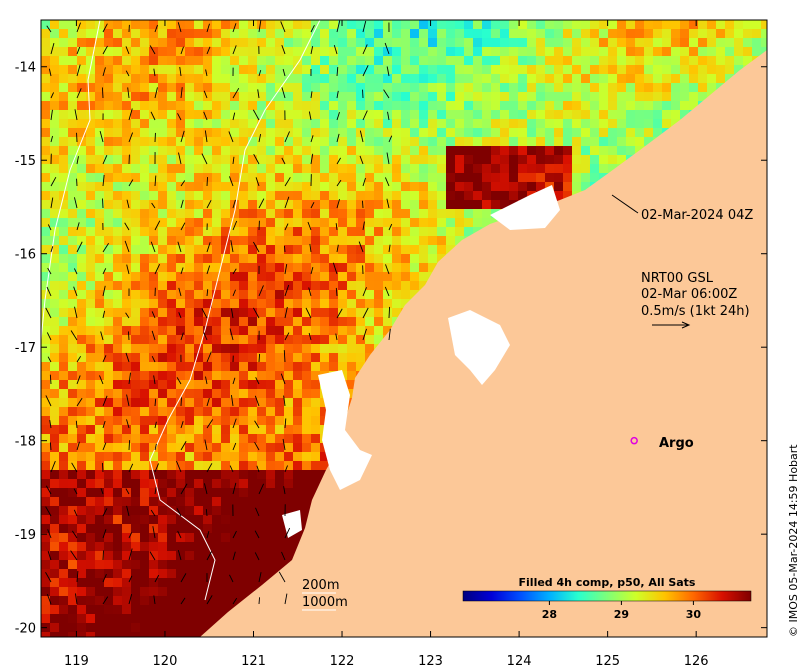  What do you see at coordinates (676, 443) in the screenshot?
I see `argo-label: Argo` at bounding box center [676, 443].